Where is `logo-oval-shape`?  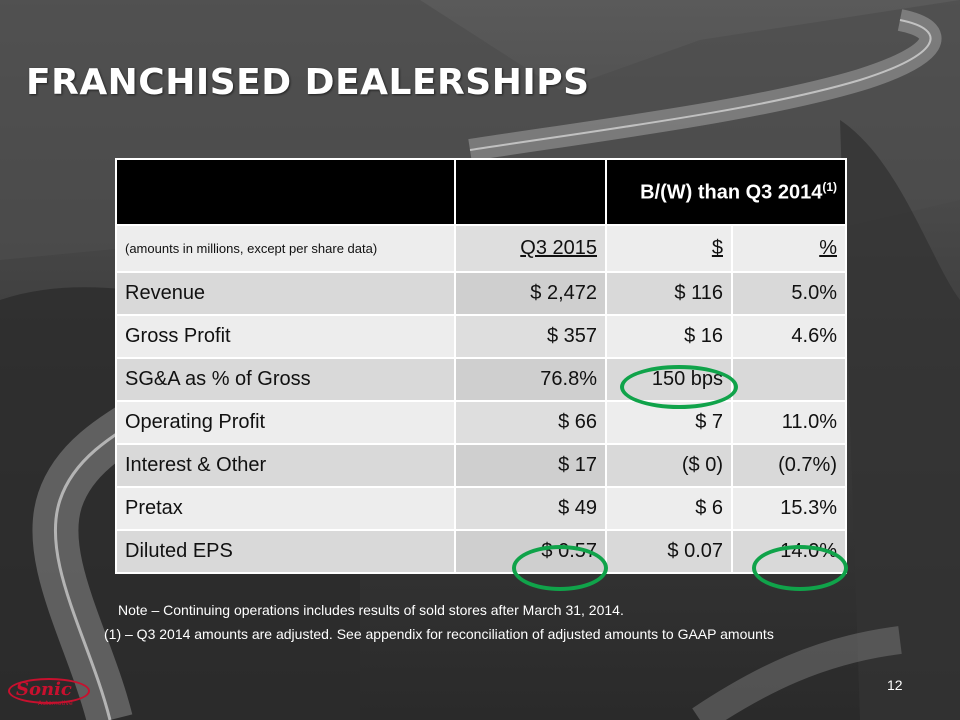 logo-oval-shape is located at coordinates (49, 691).